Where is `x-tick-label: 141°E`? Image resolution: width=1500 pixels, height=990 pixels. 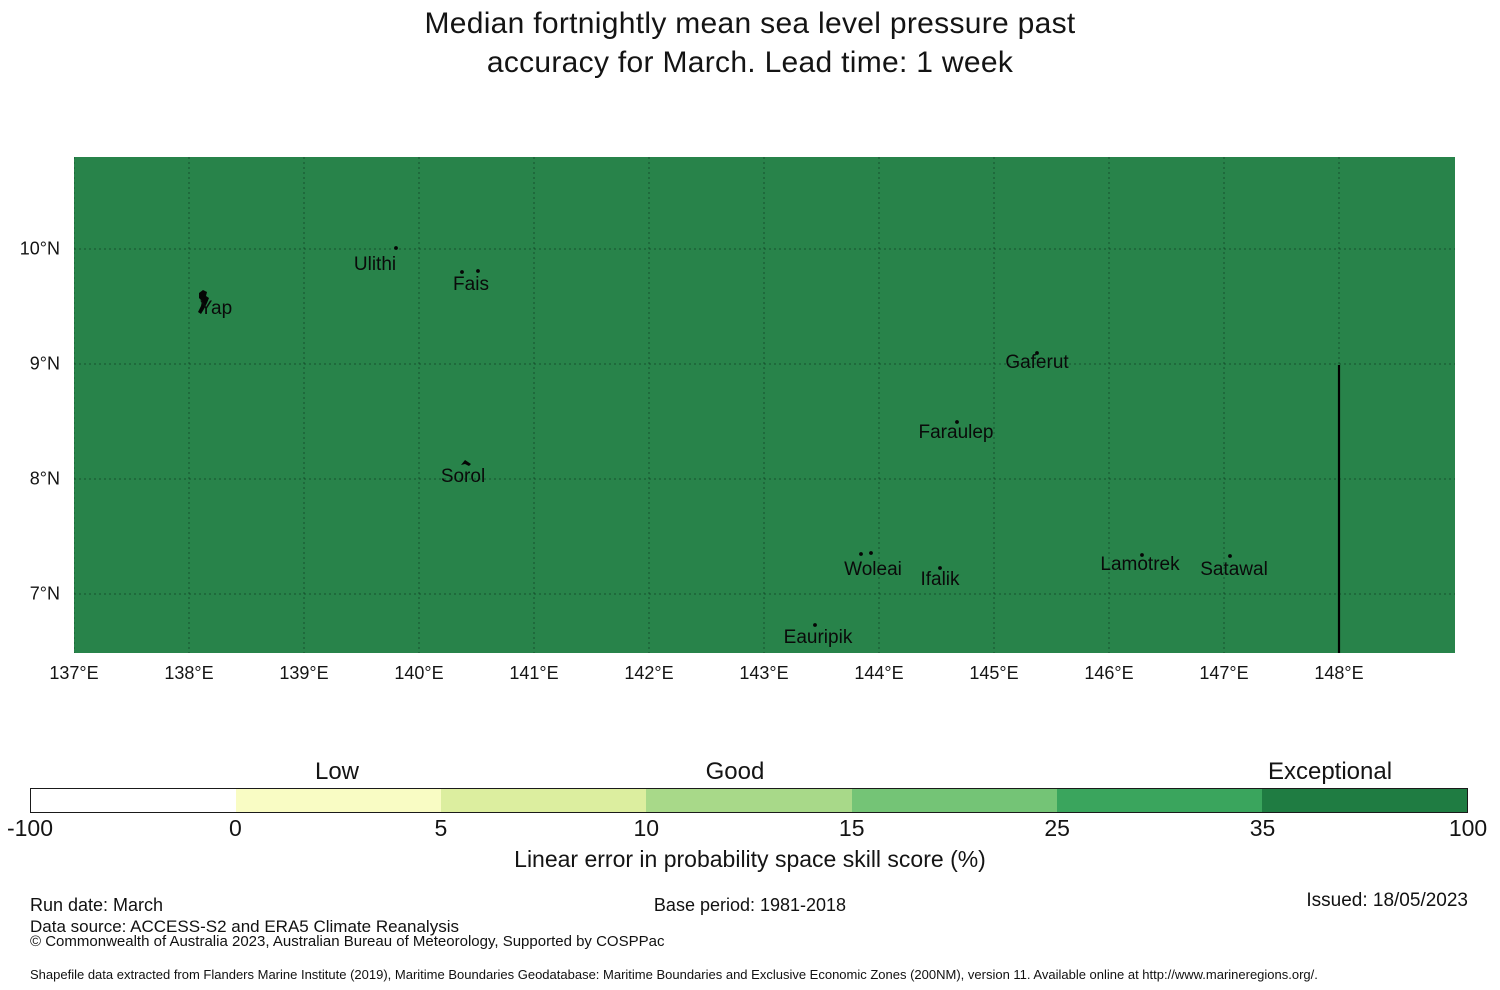
x-tick-label: 141°E is located at coordinates (534, 673).